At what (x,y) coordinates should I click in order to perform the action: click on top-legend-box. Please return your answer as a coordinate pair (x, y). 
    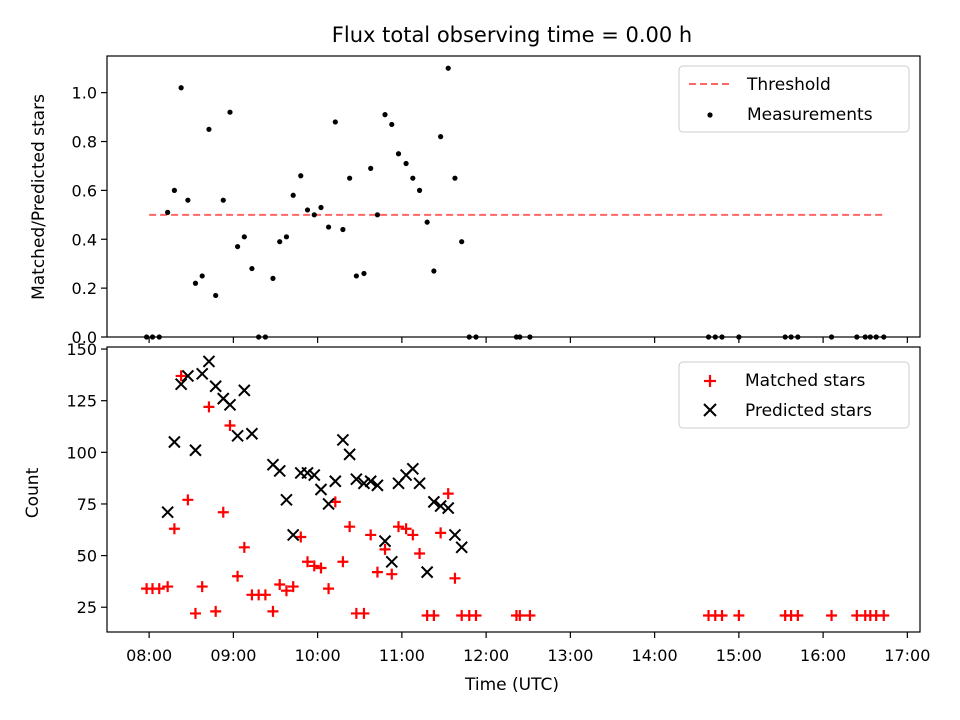
    Looking at the image, I should click on (794, 99).